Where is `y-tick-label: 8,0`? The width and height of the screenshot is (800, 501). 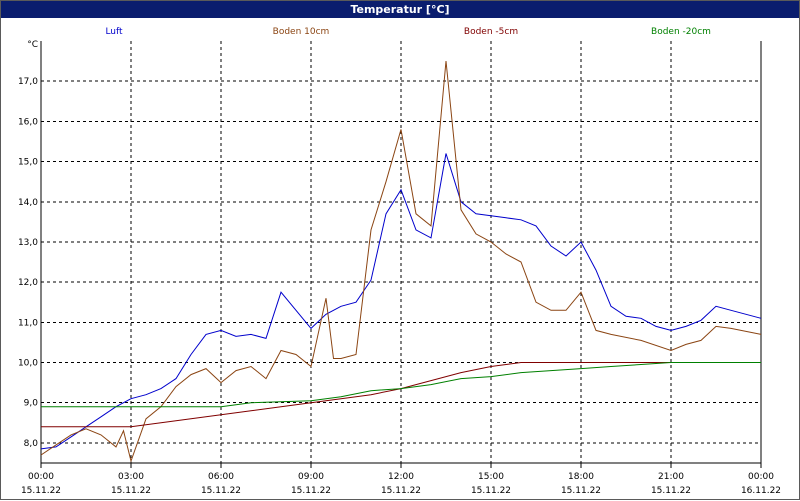
y-tick-label: 8,0 is located at coordinates (31, 444).